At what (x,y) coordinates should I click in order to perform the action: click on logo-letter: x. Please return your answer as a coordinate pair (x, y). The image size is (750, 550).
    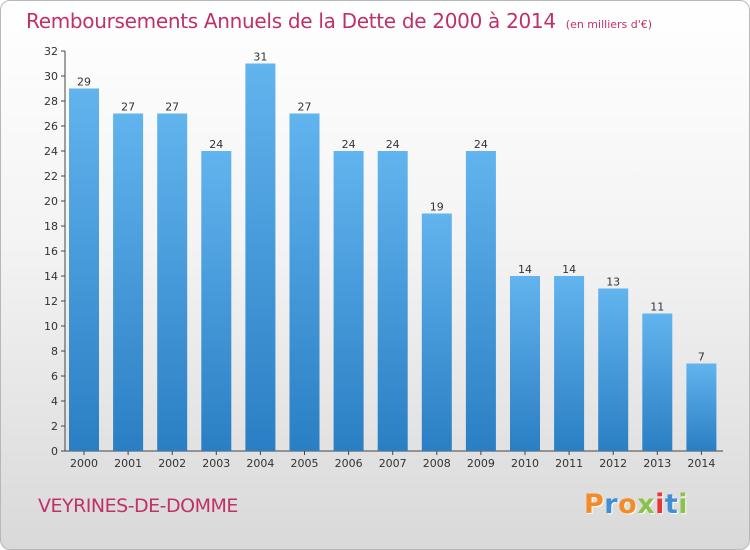
    Looking at the image, I should click on (646, 504).